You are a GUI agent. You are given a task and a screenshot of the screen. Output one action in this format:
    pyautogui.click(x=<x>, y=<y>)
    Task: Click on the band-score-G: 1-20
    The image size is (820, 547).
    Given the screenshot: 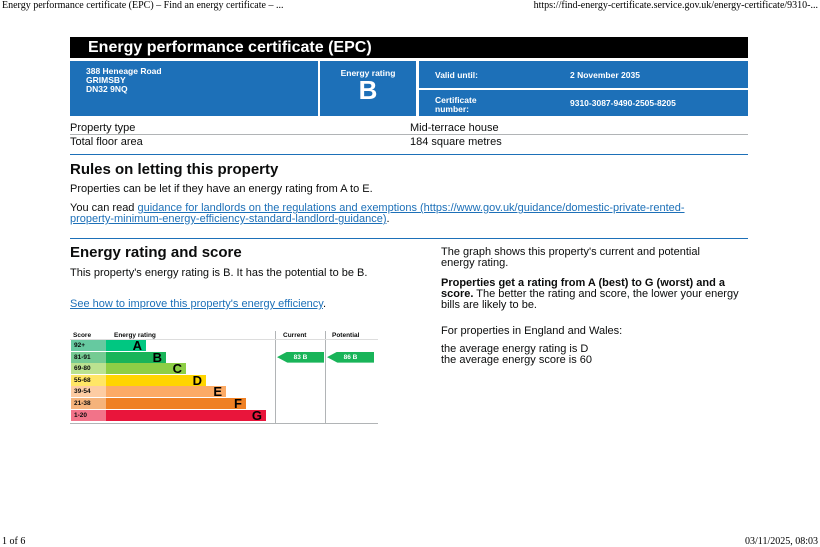 What is the action you would take?
    pyautogui.click(x=88, y=415)
    